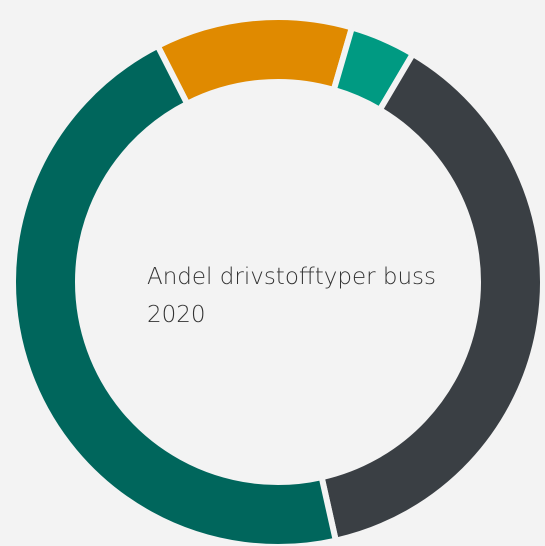 Image resolution: width=545 pixels, height=546 pixels. Describe the element at coordinates (254, 61) in the screenshot. I see `donut-segment` at that location.